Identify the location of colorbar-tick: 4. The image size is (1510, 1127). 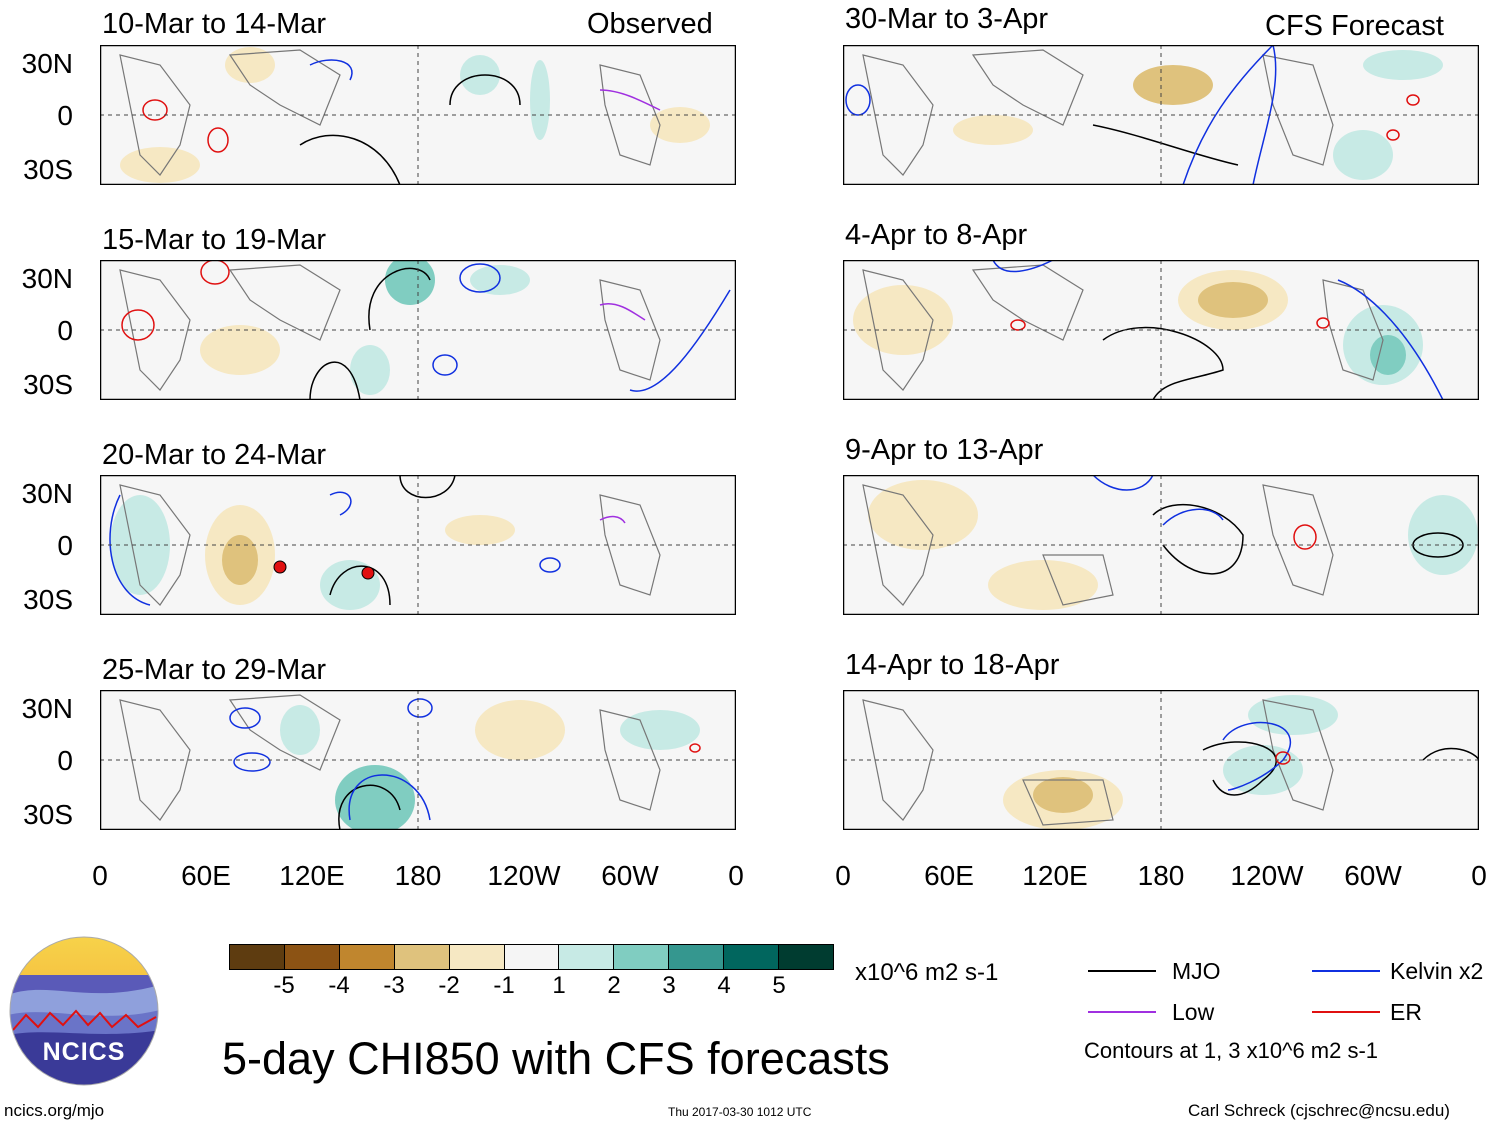
(724, 985).